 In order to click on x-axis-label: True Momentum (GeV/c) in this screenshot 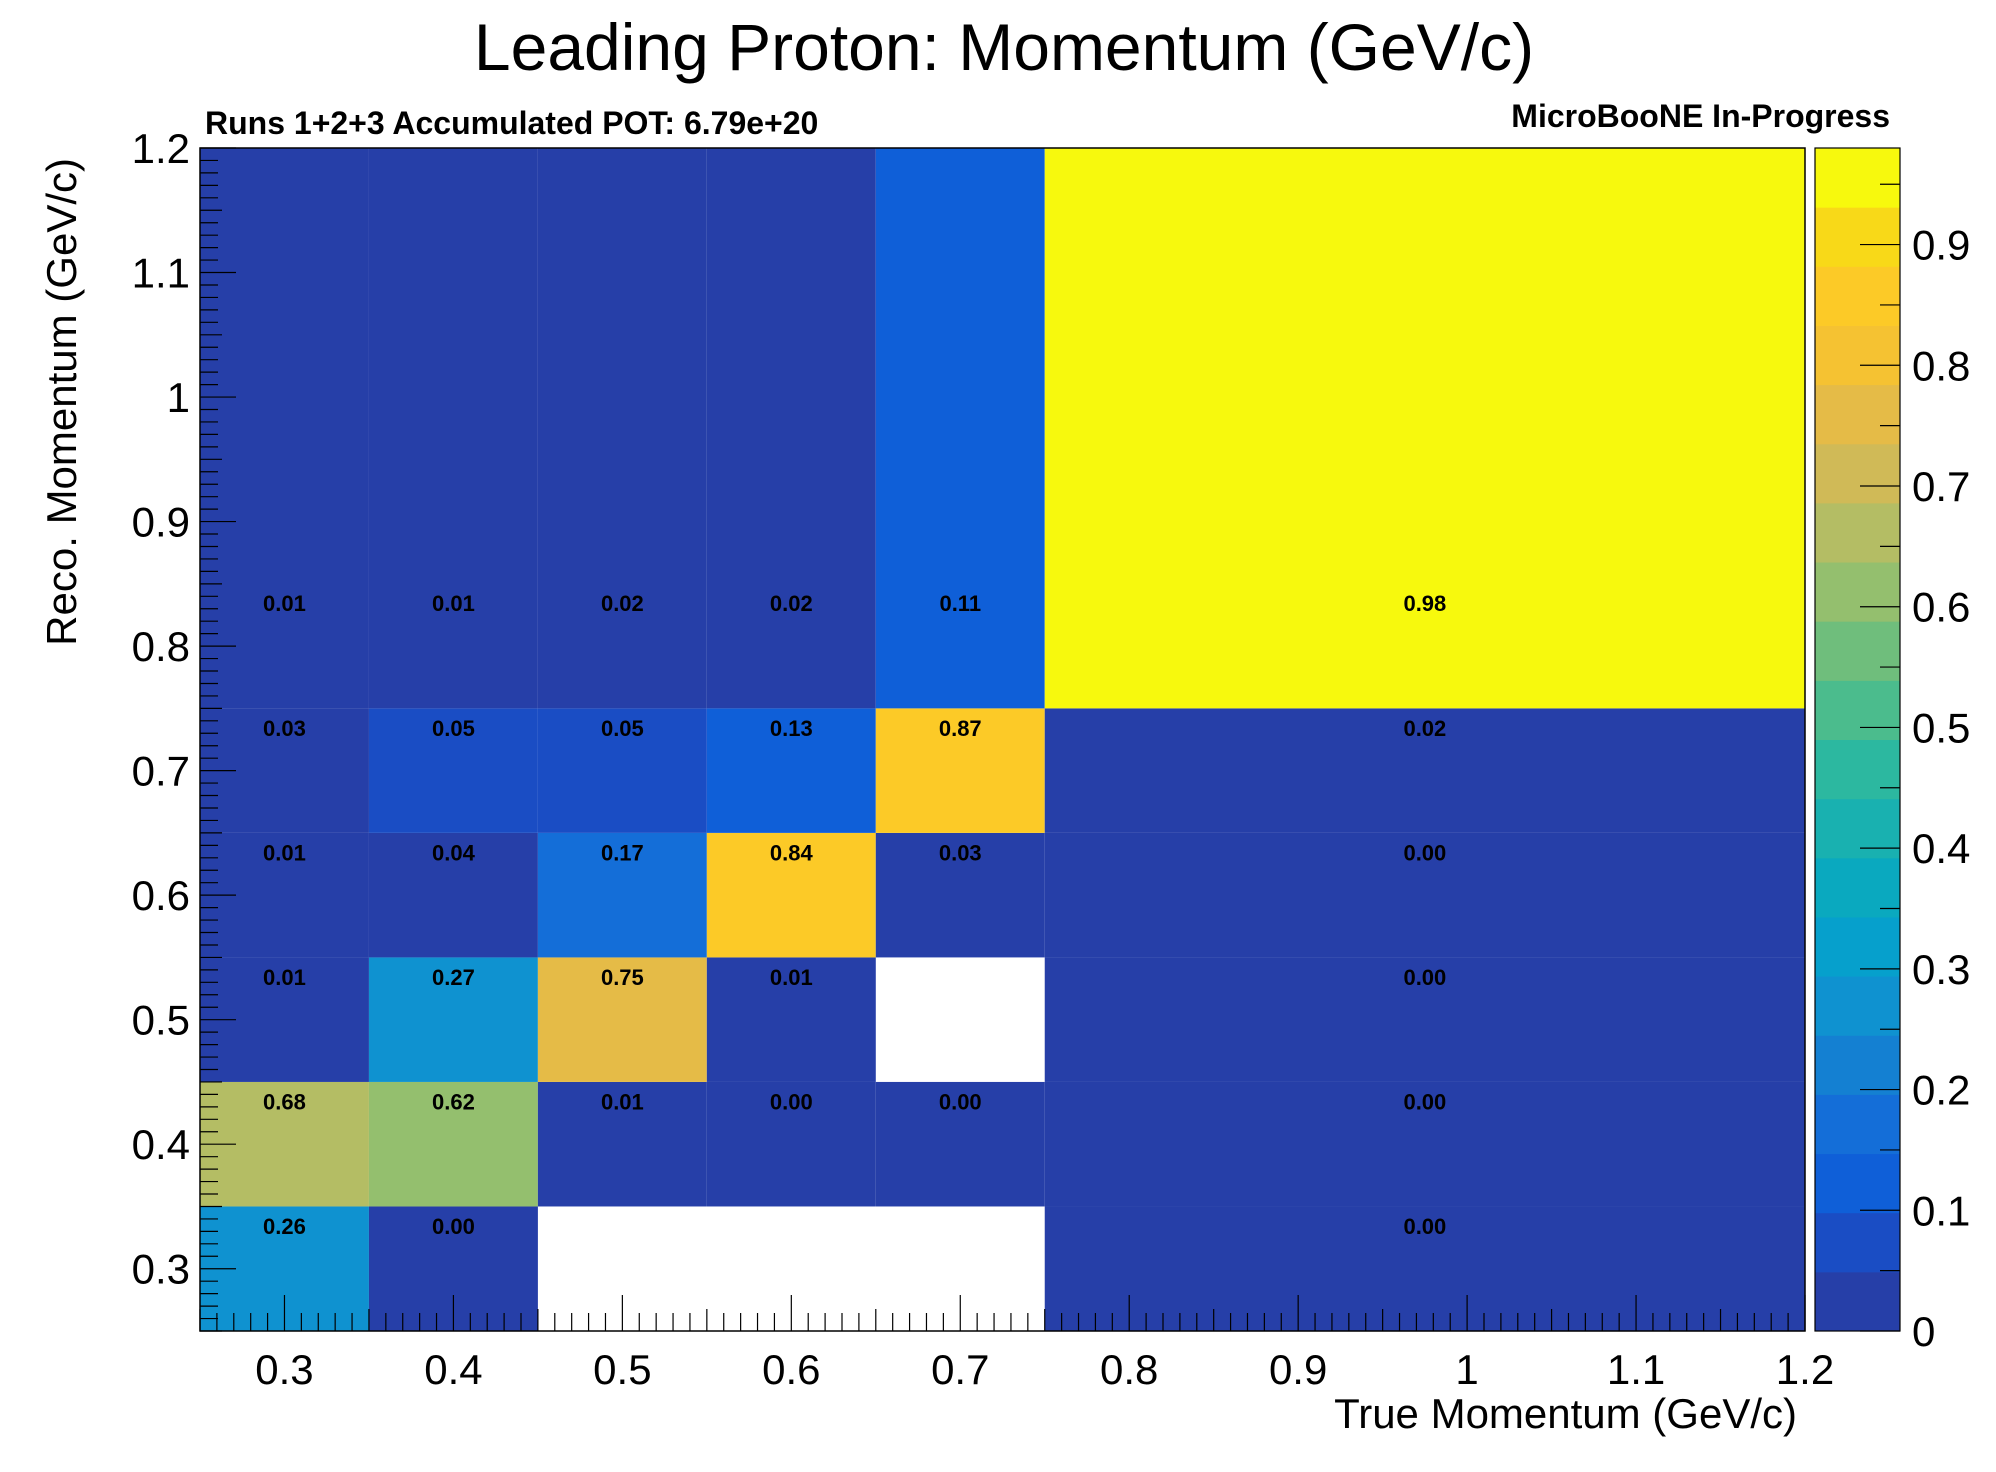, I will do `click(1565, 1413)`.